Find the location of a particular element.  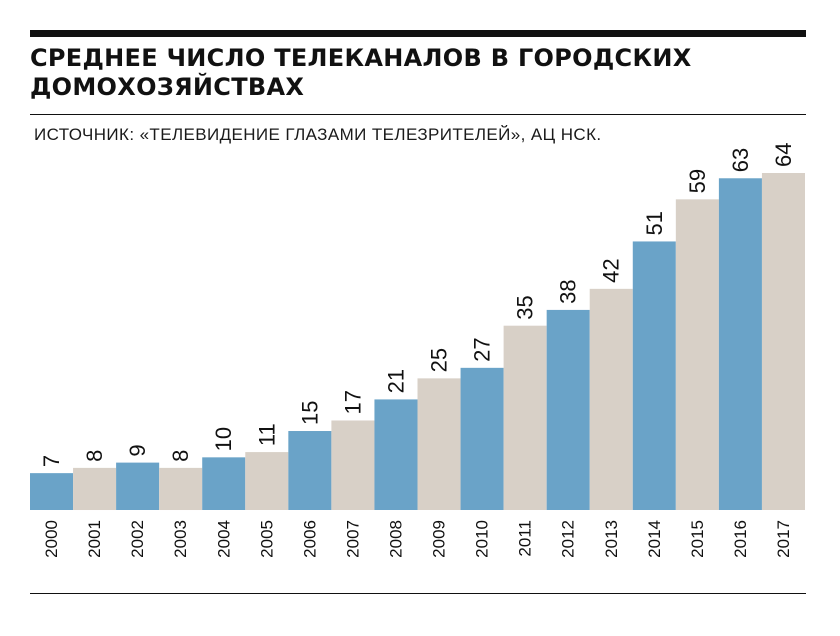

bar-2005 is located at coordinates (267, 481).